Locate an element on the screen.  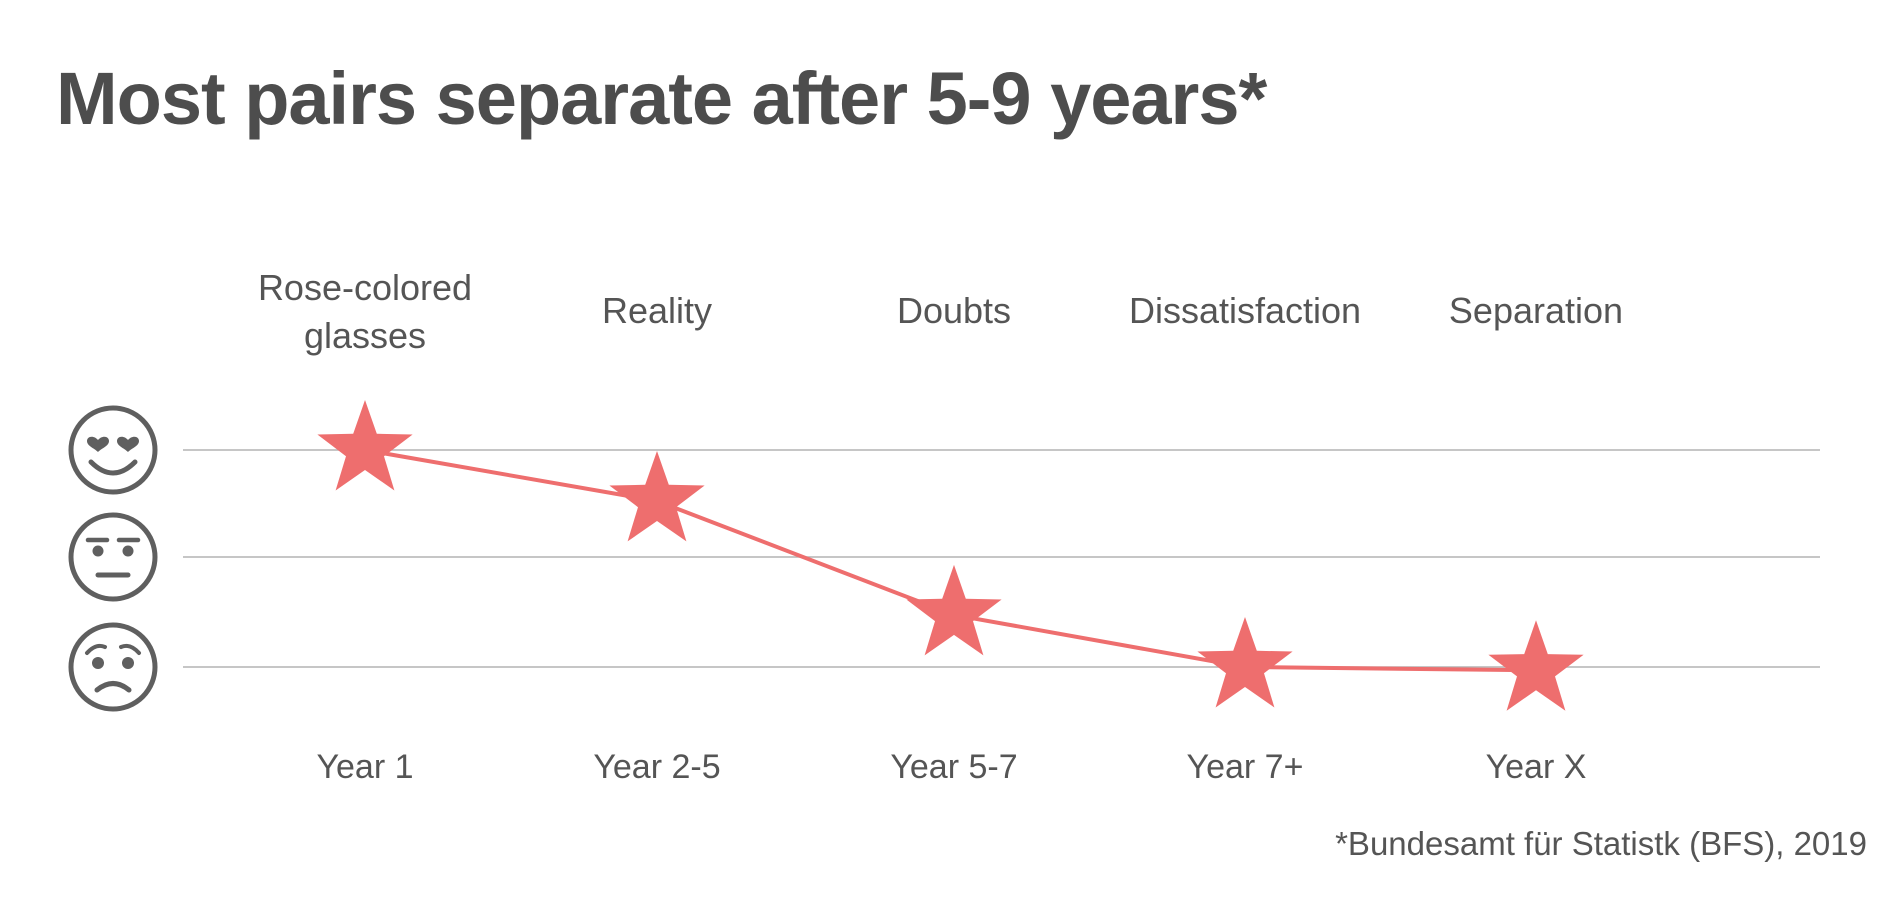
x-tick-label: Year X is located at coordinates (1536, 767).